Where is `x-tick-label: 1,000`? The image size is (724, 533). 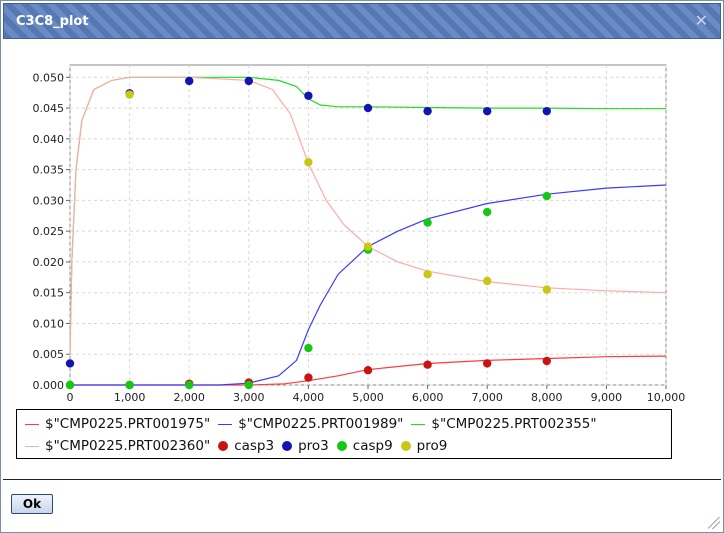
x-tick-label: 1,000 is located at coordinates (130, 397).